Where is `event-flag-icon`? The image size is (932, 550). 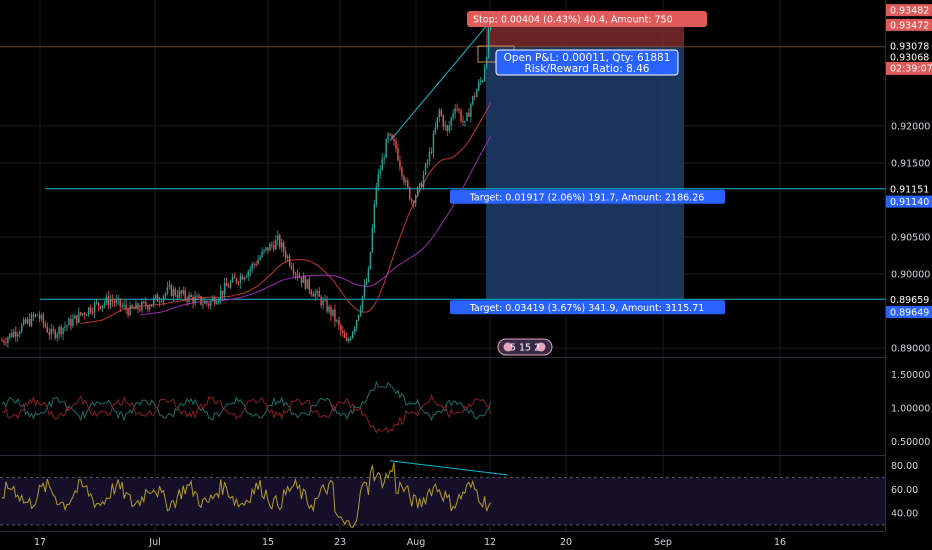
event-flag-icon is located at coordinates (541, 347).